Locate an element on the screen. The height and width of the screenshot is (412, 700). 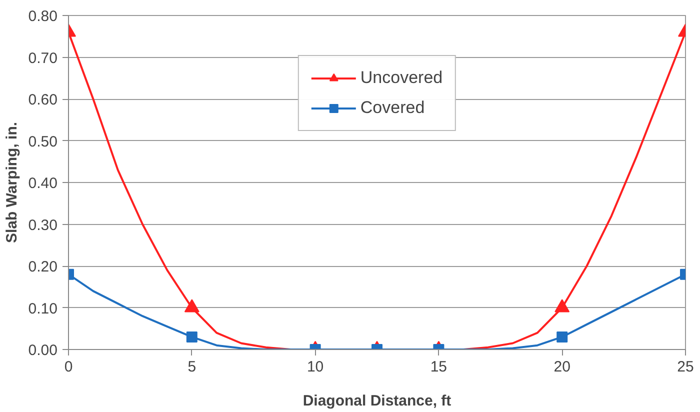
legend-label: Uncovered is located at coordinates (401, 78).